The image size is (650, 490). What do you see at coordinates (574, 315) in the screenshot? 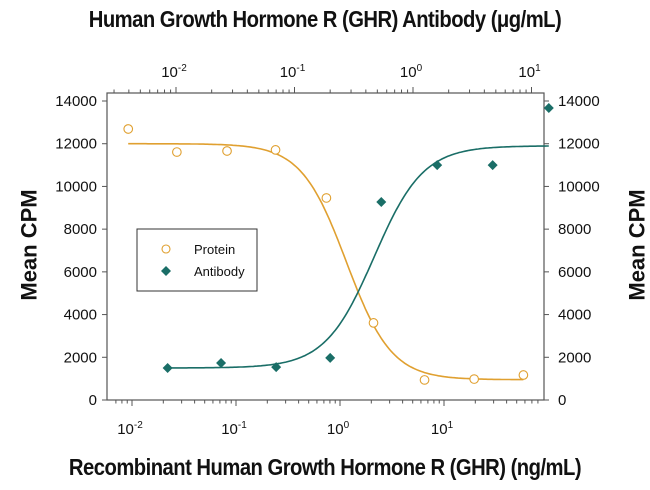
I see `y-tick-label-right: 4000` at bounding box center [574, 315].